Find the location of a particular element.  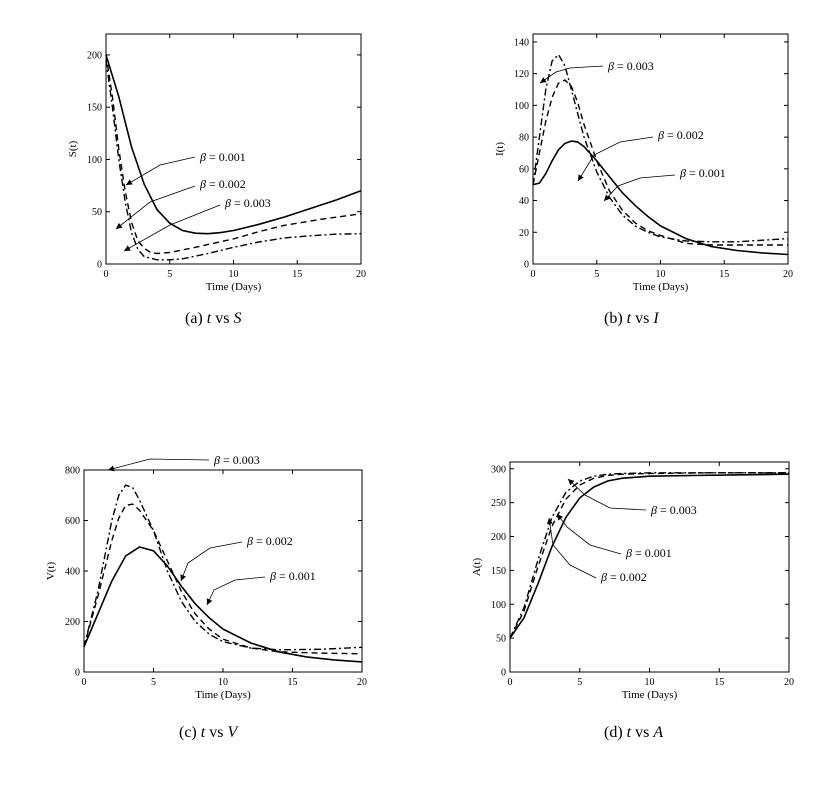

panel-c-xtick-label: 0 is located at coordinates (84, 682).